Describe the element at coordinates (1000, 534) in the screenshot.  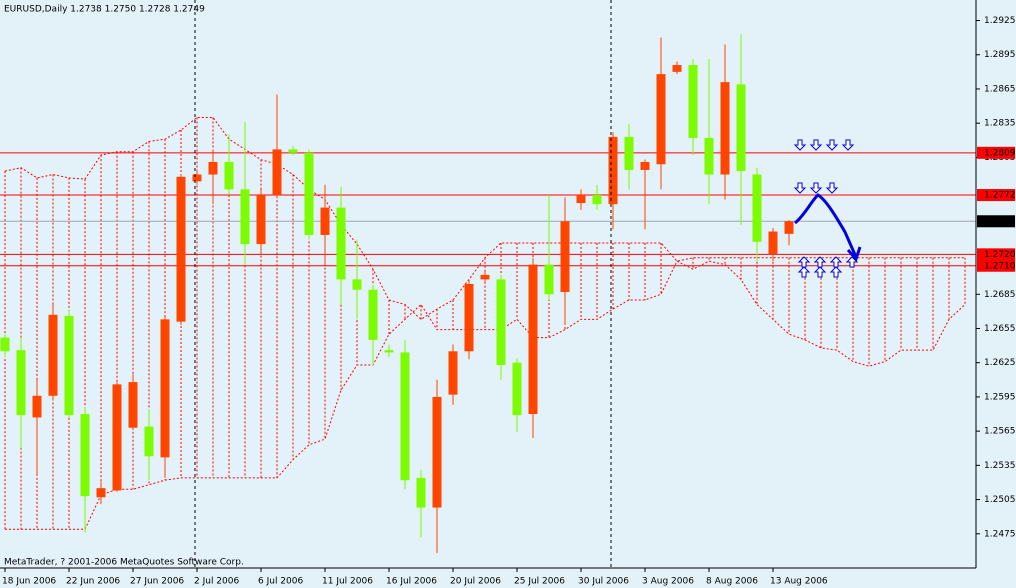
I see `y-tick-label: 1.2475` at that location.